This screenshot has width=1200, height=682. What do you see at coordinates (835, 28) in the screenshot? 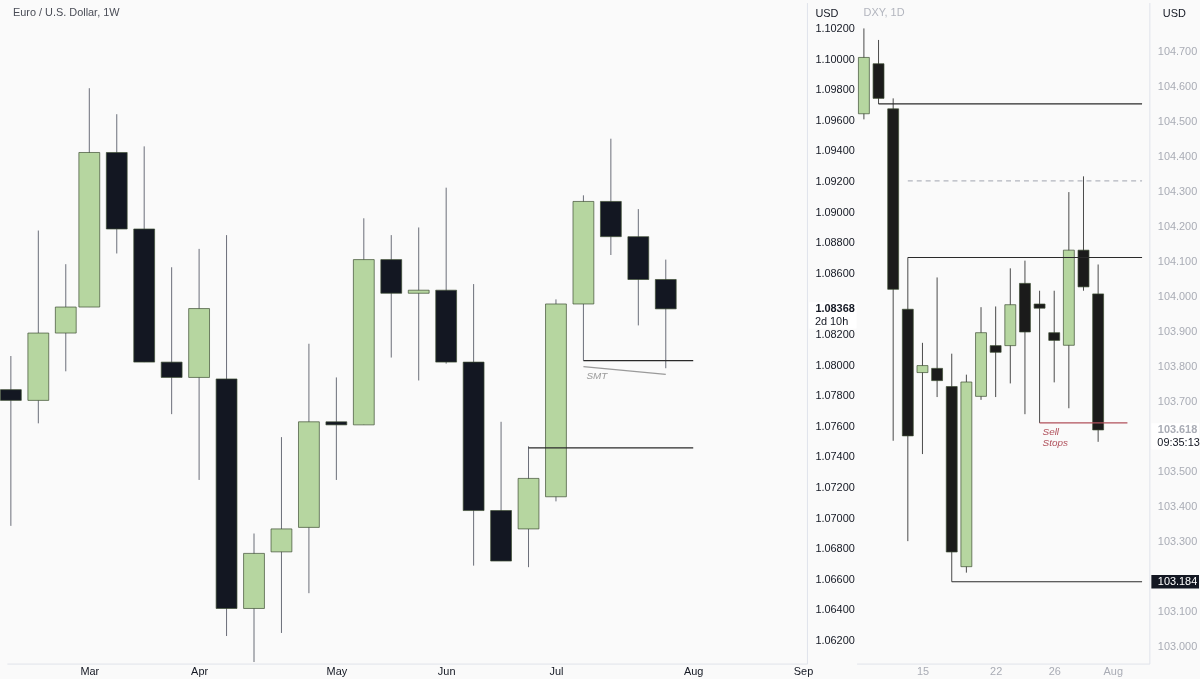
I see `y-tick-label: 1.10200` at bounding box center [835, 28].